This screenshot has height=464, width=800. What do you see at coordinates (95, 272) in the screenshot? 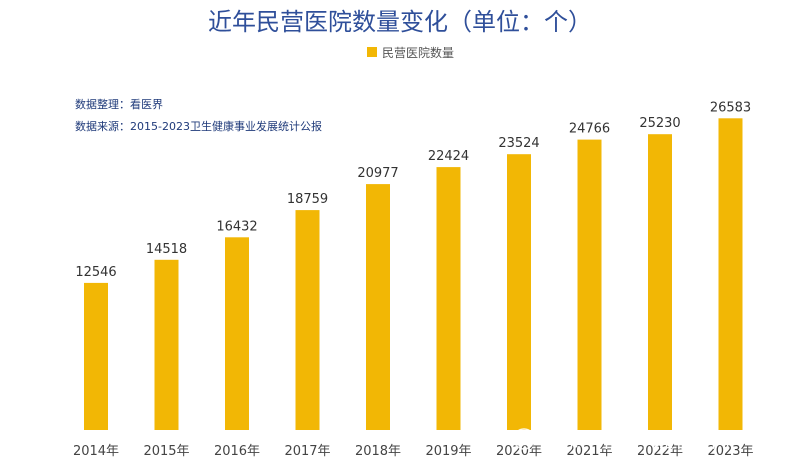
I see `value-label-2014年: 12546` at bounding box center [95, 272].